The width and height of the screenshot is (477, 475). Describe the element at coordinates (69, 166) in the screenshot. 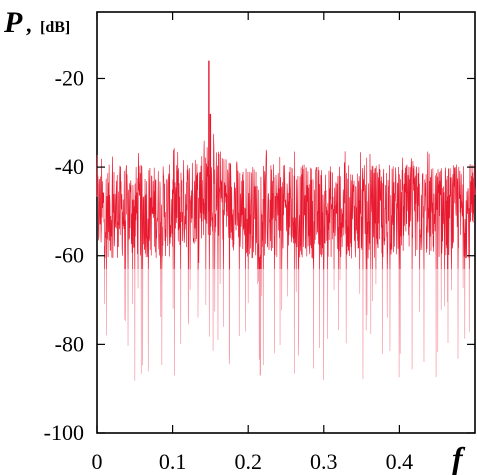

I see `y-tick-label: -40` at that location.